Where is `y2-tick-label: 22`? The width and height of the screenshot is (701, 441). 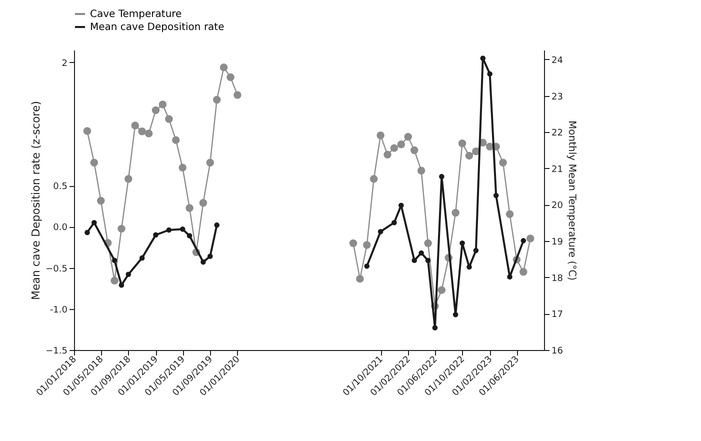
y2-tick-label: 22 is located at coordinates (557, 133).